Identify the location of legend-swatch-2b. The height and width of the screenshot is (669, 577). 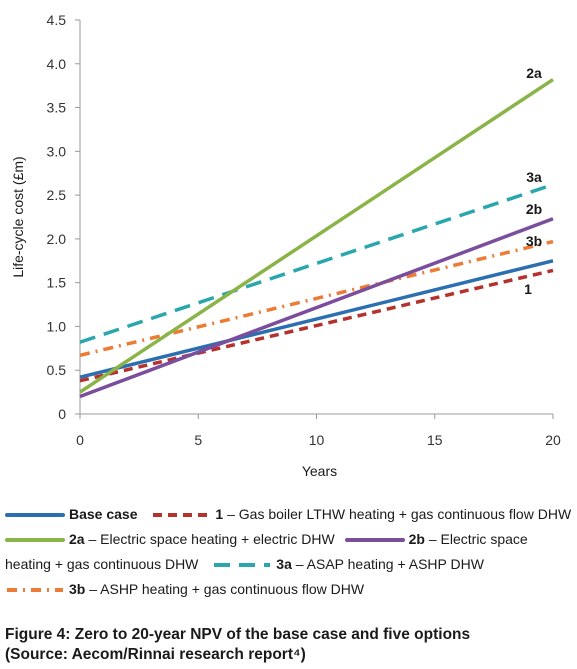
(374, 540).